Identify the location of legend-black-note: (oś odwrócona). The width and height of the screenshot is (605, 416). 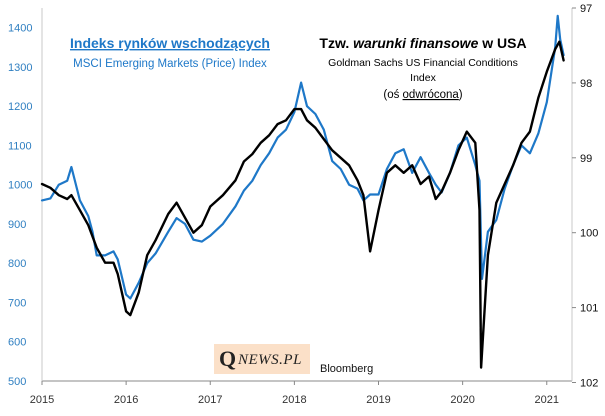
(422, 95).